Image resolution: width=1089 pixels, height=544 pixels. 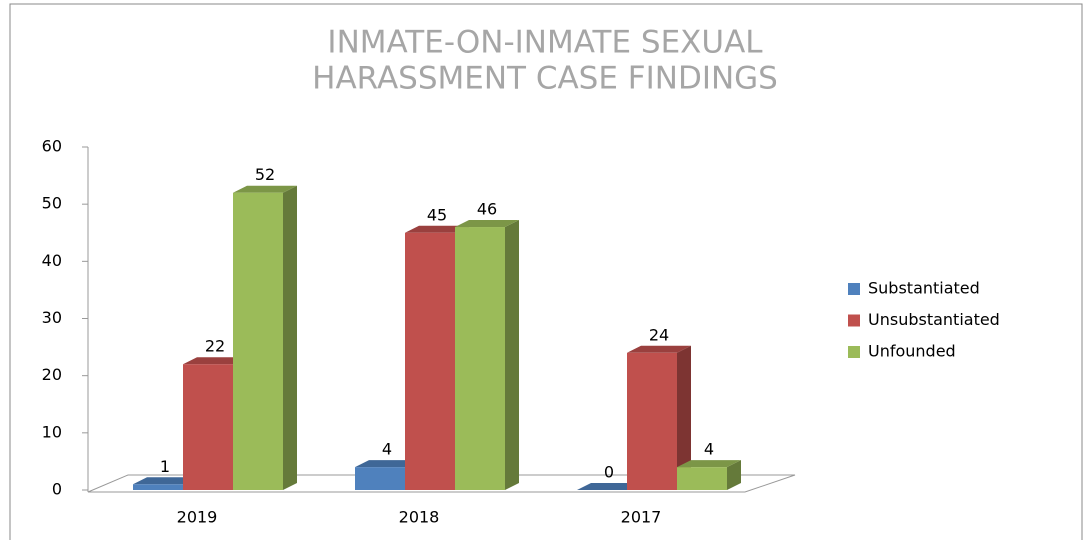 What do you see at coordinates (165, 466) in the screenshot?
I see `data-label: 1` at bounding box center [165, 466].